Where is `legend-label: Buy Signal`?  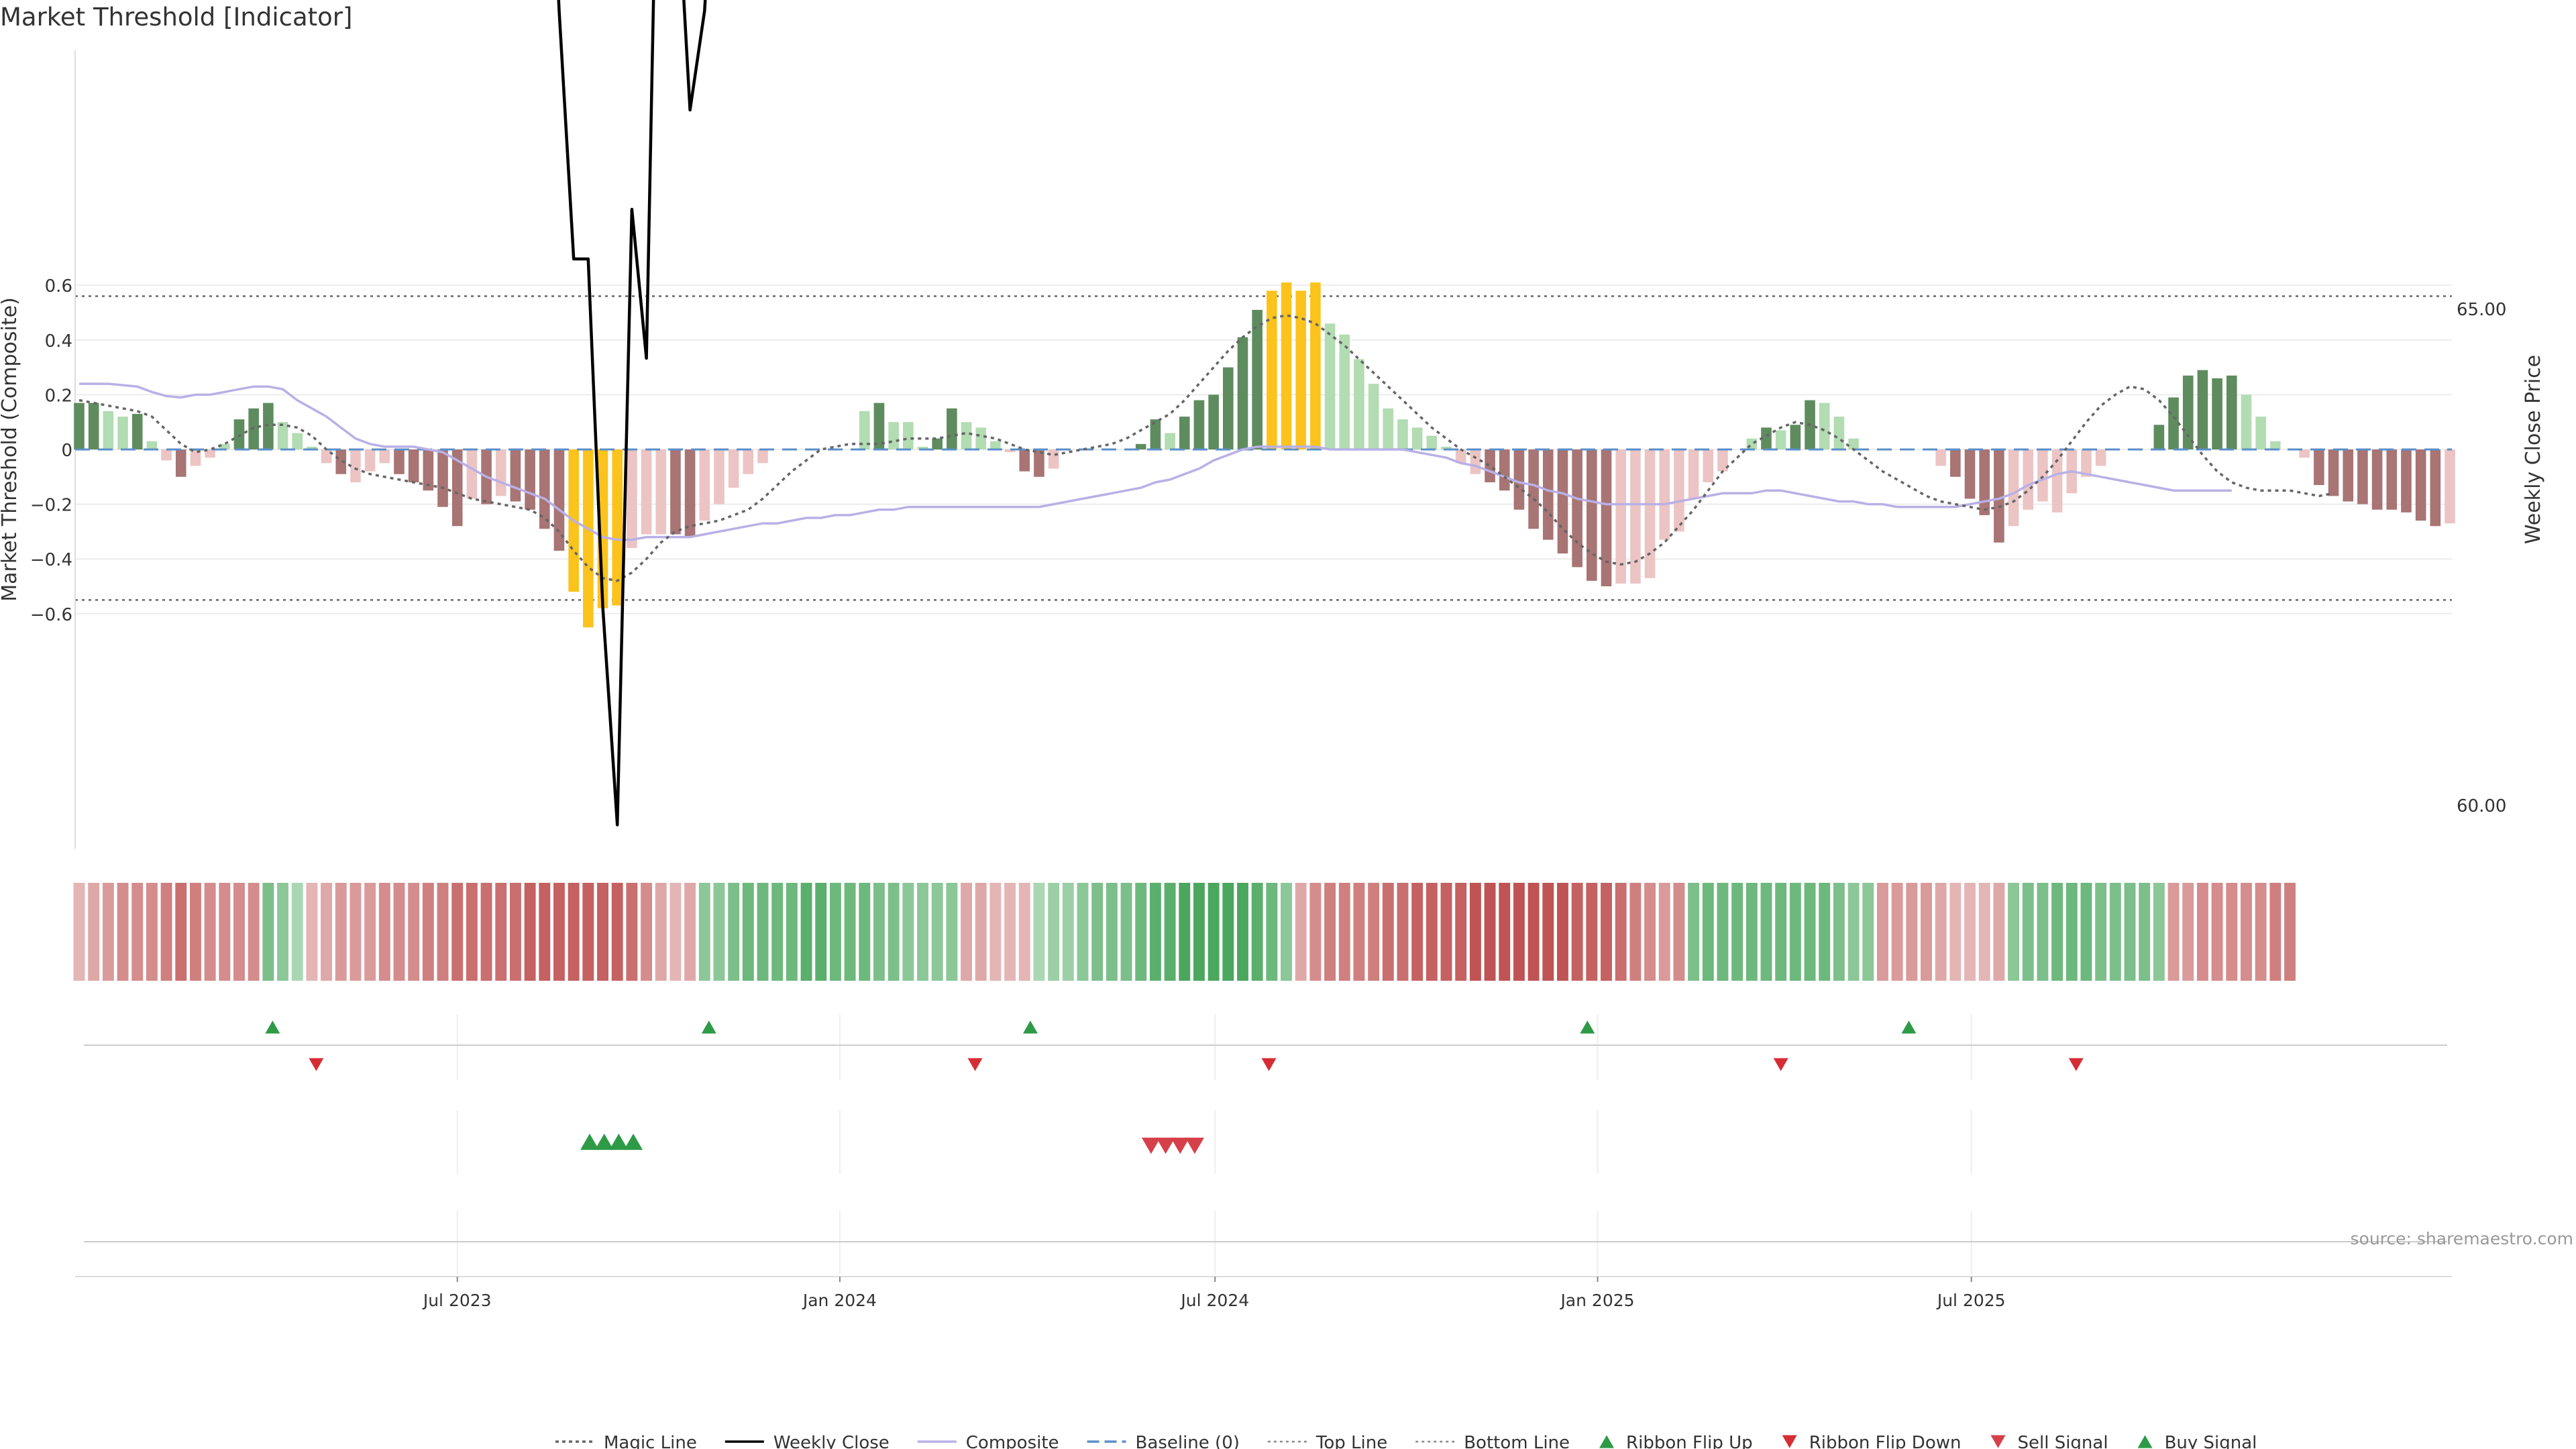
legend-label: Buy Signal is located at coordinates (2211, 1441).